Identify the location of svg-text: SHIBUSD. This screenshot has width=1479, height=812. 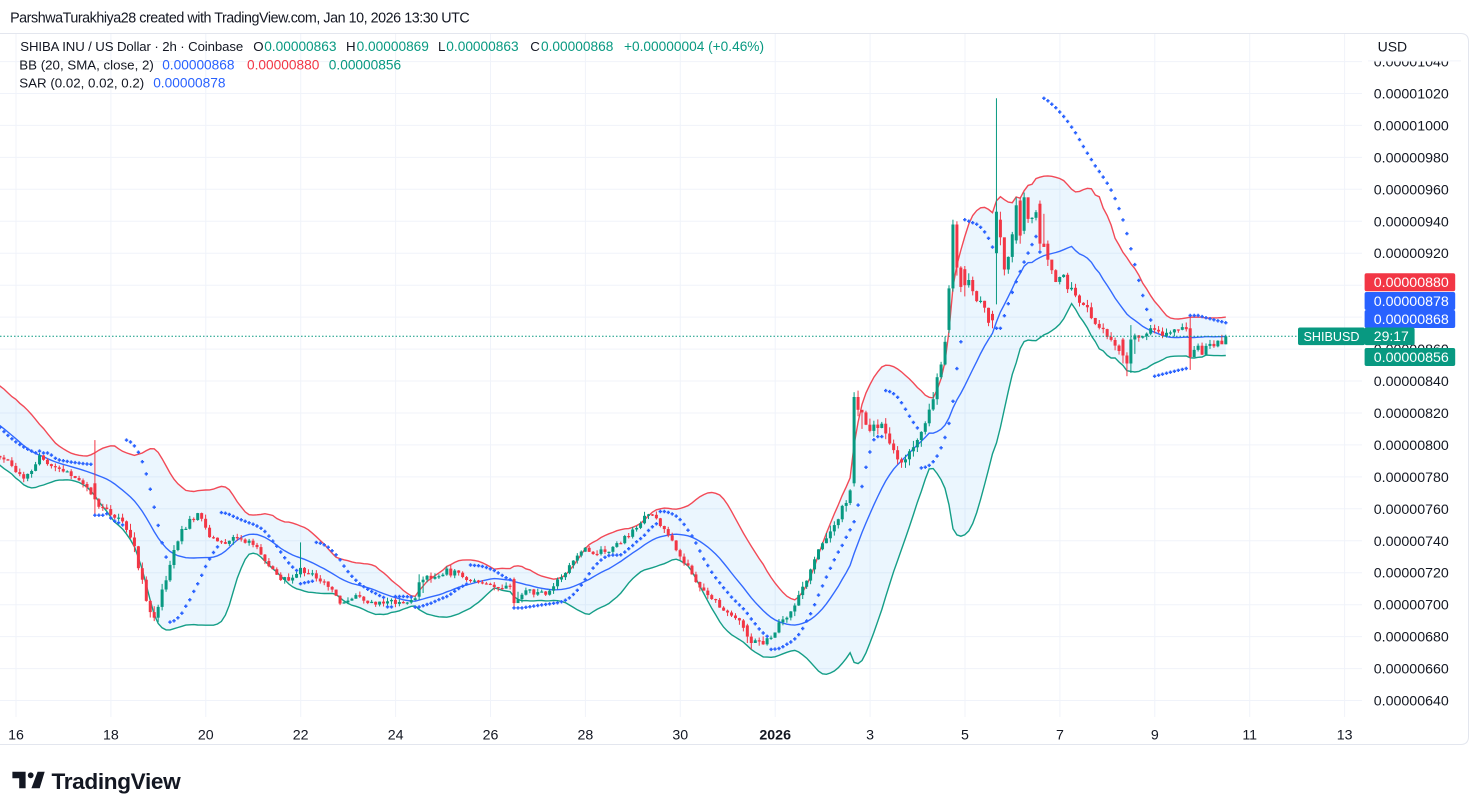
(1332, 337).